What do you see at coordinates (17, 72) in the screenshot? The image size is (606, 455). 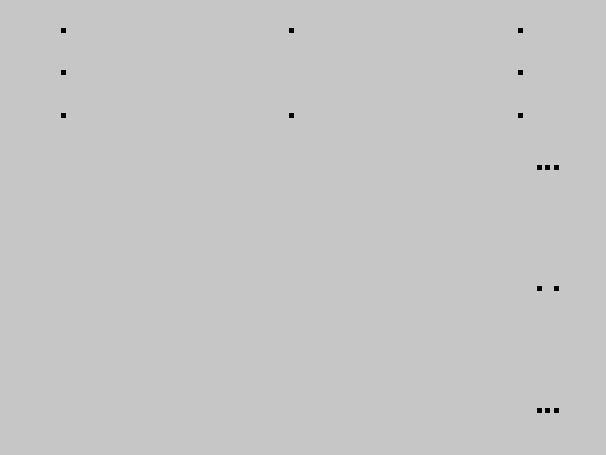 I see `signal-ylabel-box` at bounding box center [17, 72].